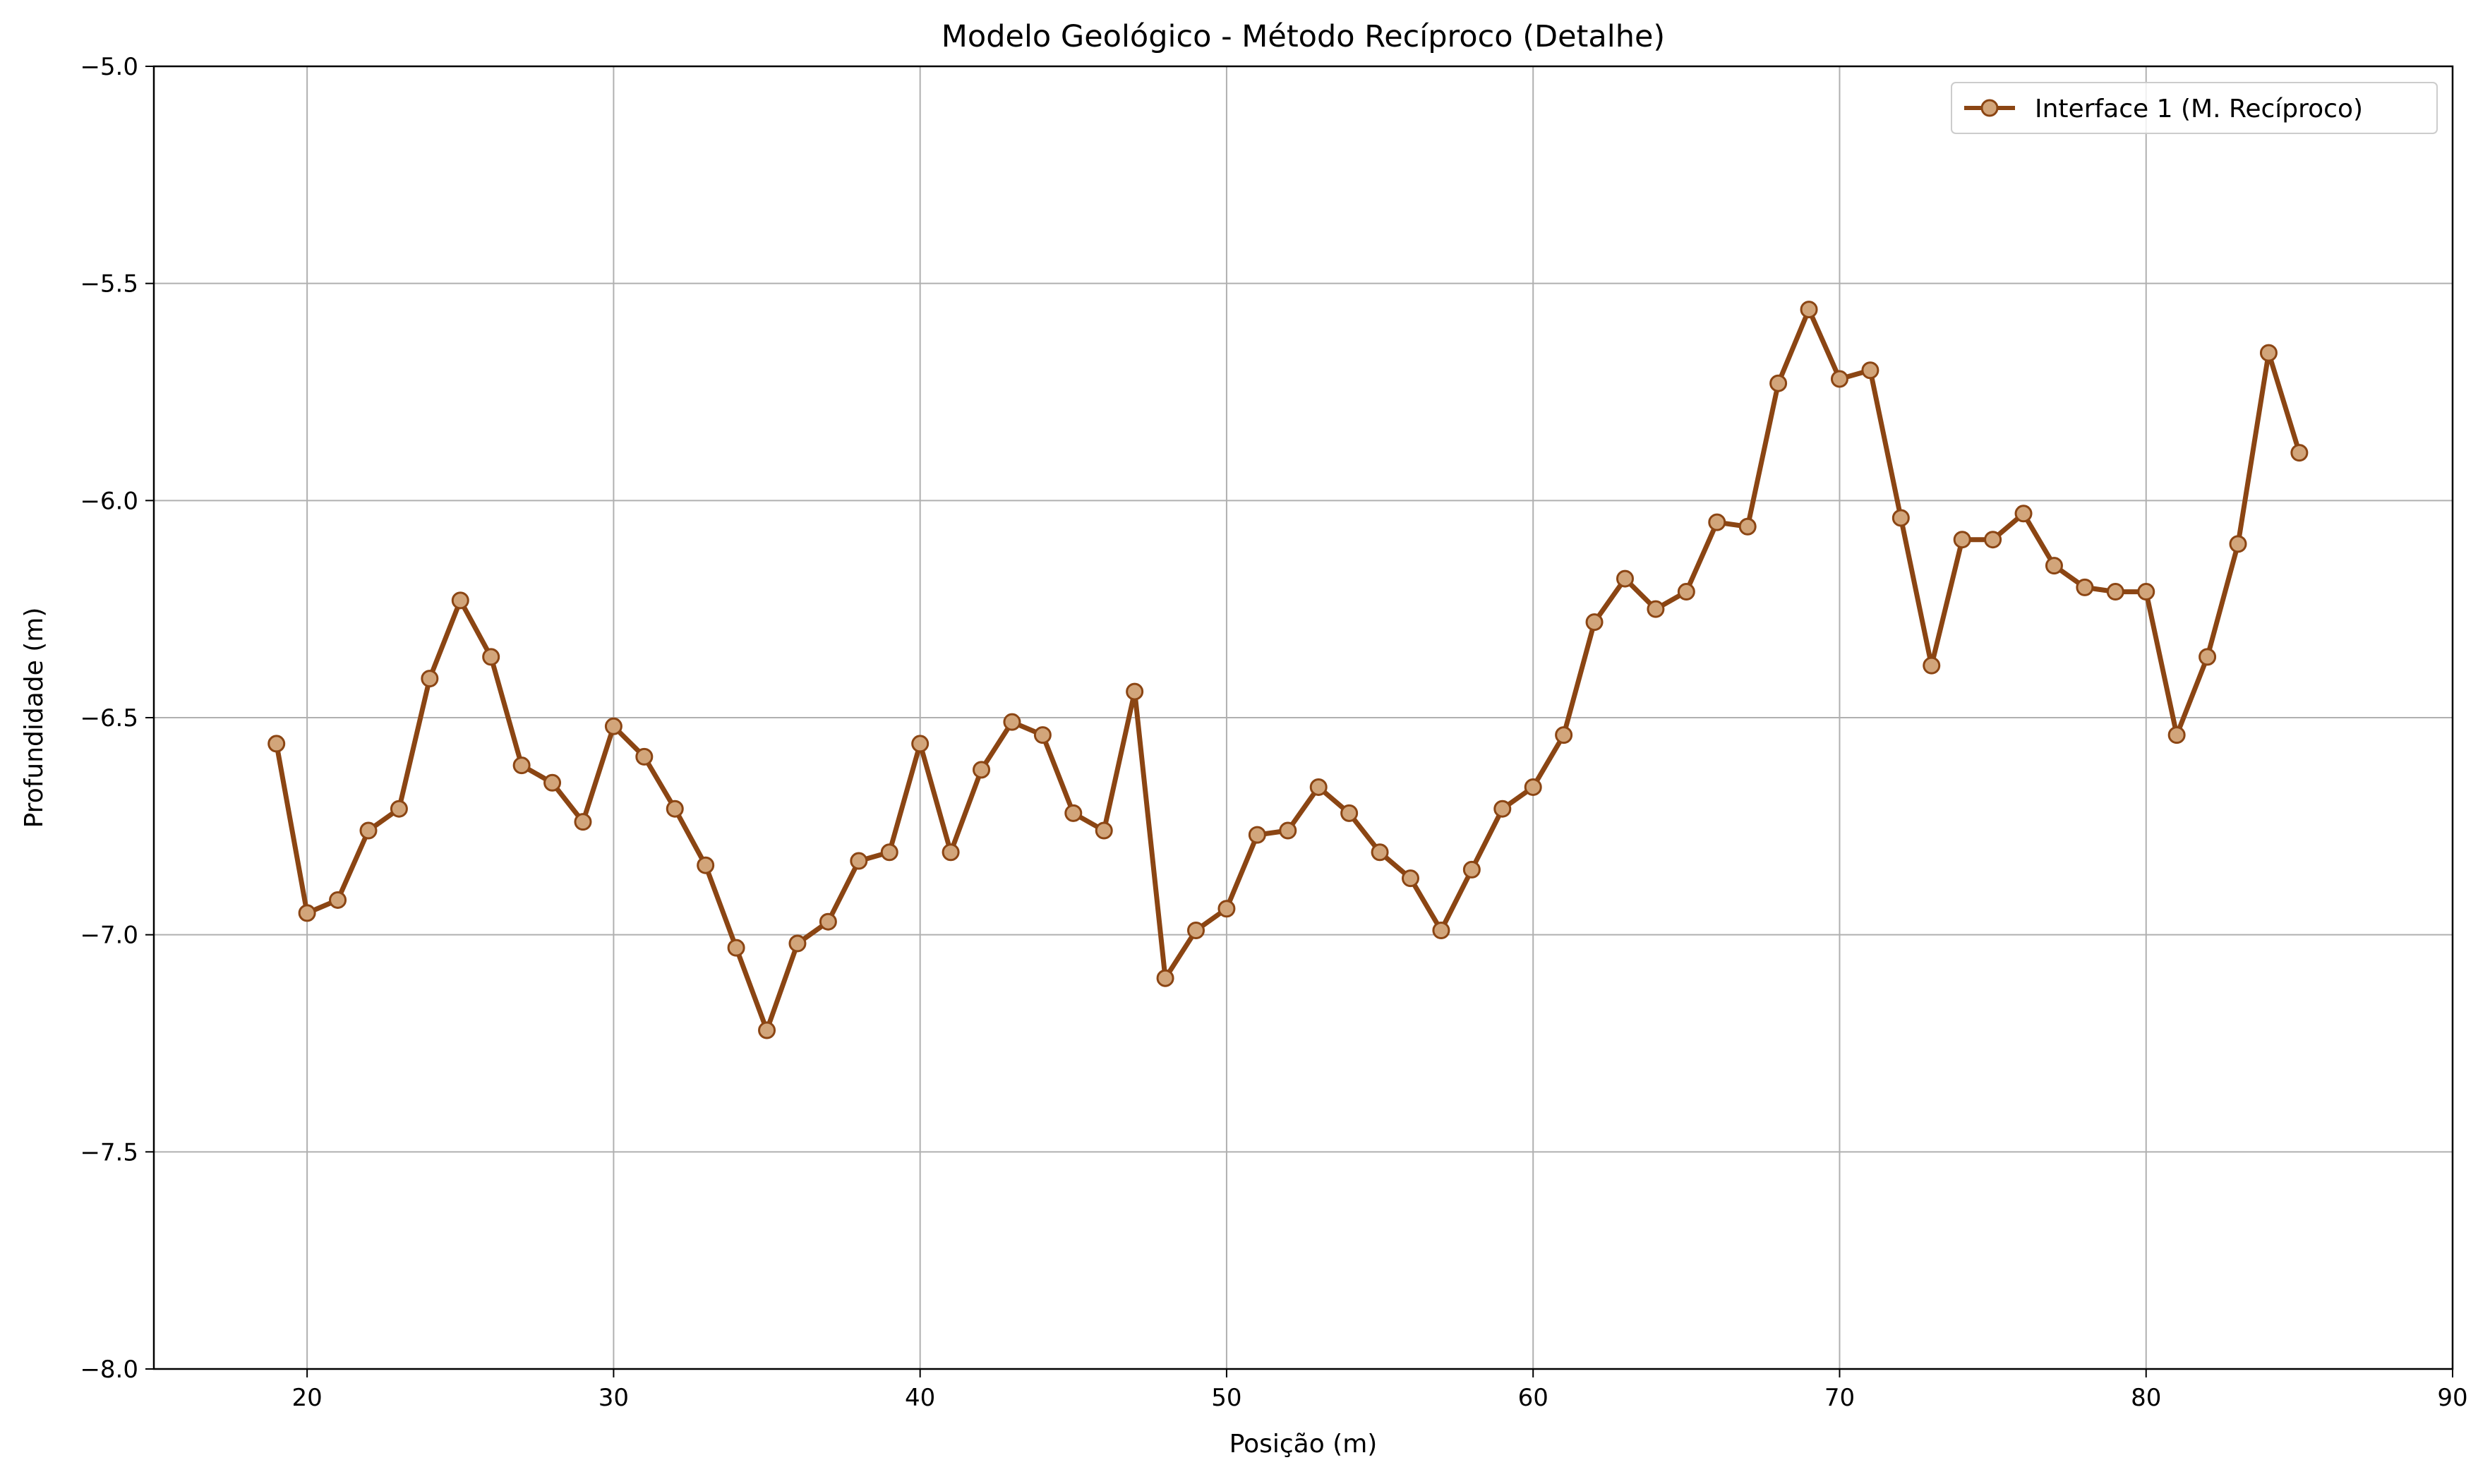 This screenshot has width=2490, height=1484. What do you see at coordinates (1226, 1398) in the screenshot?
I see `x-tick-label: 50` at bounding box center [1226, 1398].